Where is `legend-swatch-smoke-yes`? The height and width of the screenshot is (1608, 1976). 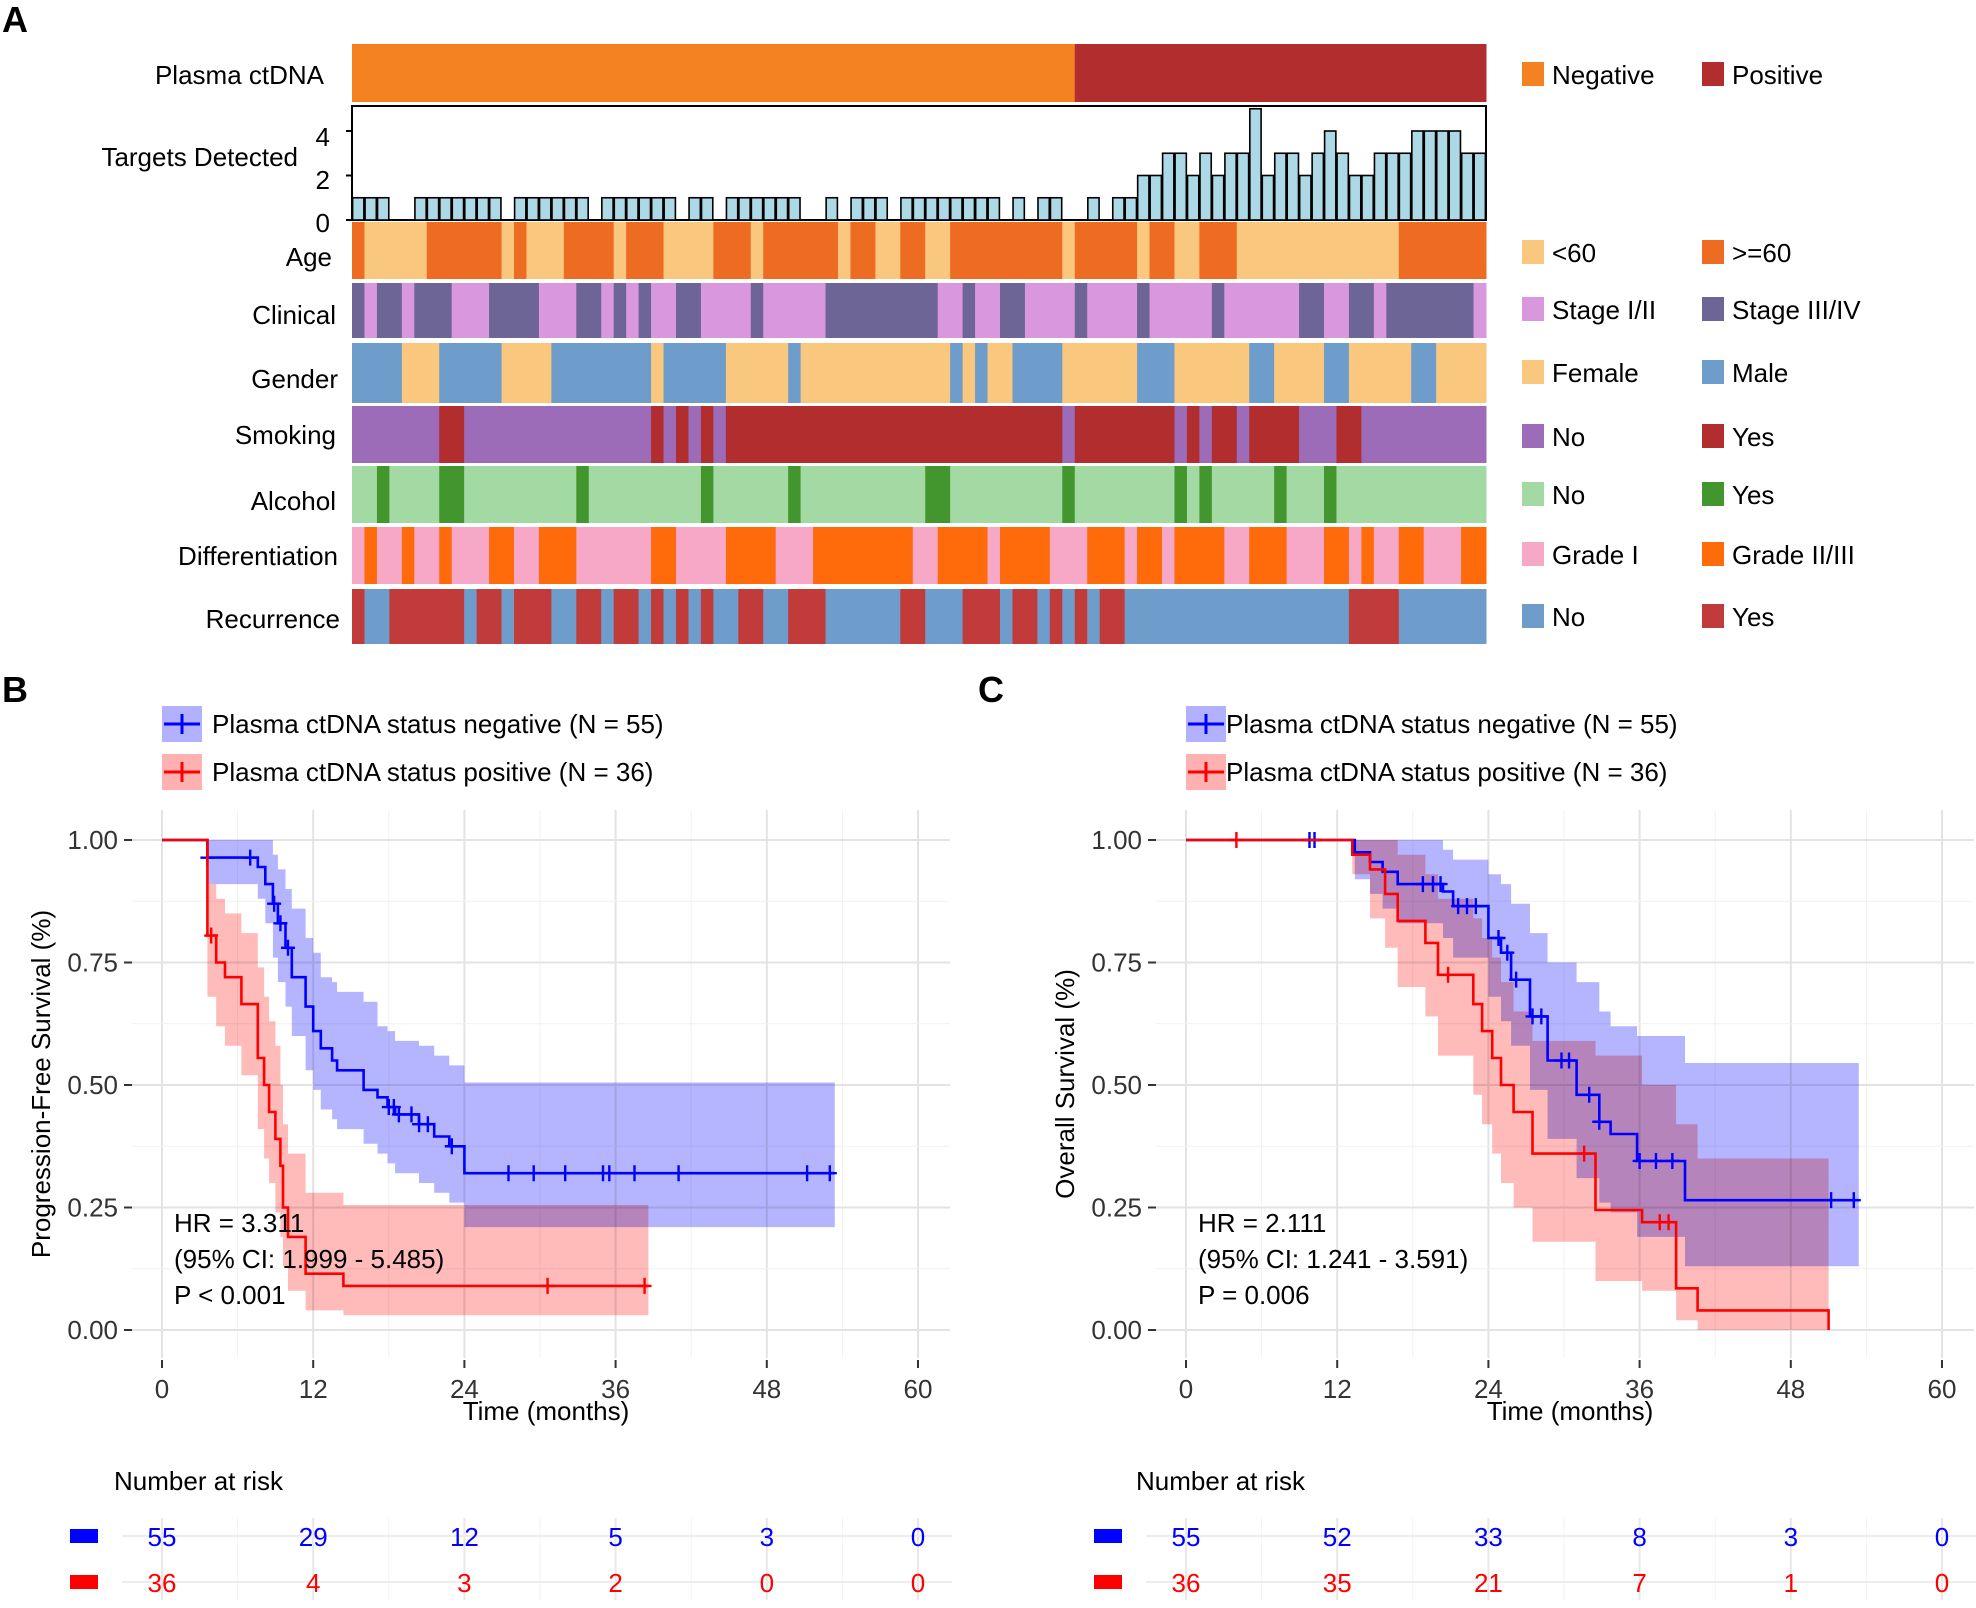
legend-swatch-smoke-yes is located at coordinates (1713, 436).